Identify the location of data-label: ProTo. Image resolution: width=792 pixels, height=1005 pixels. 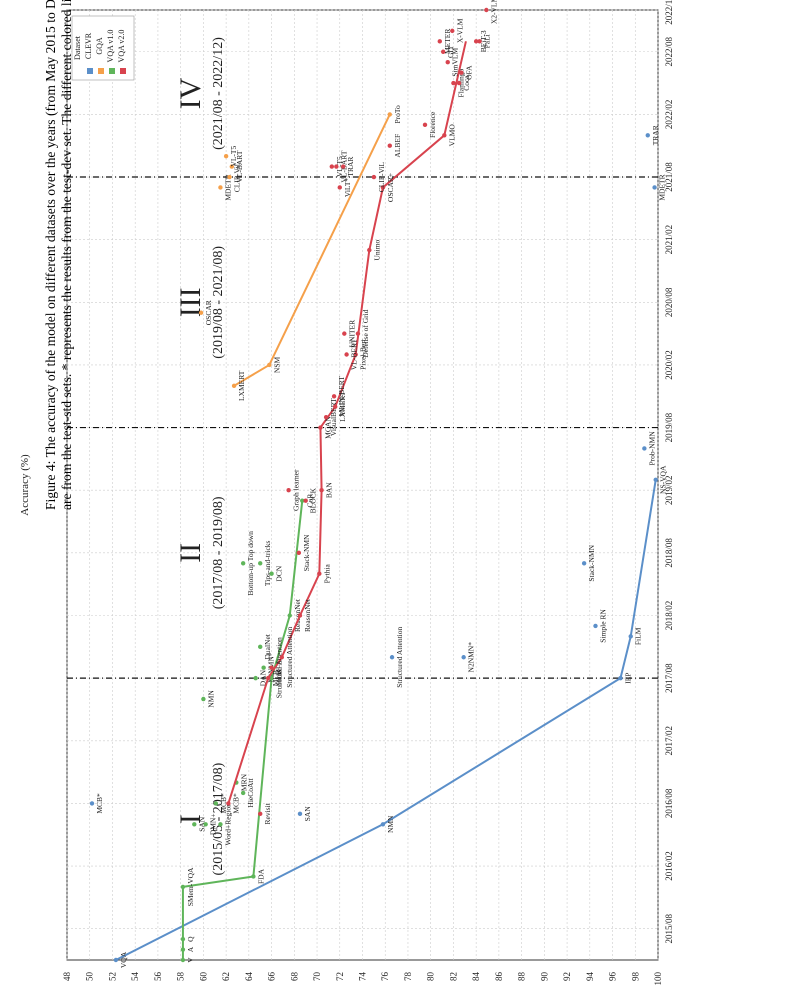
(397, 114).